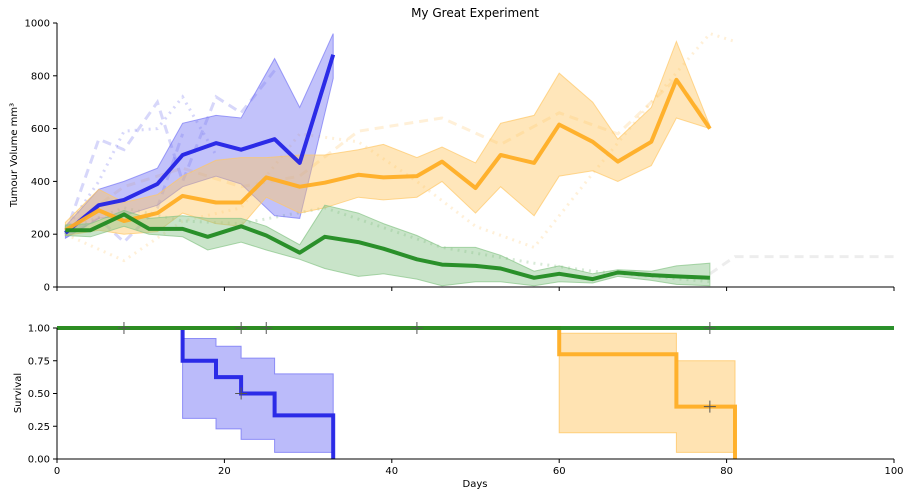 The width and height of the screenshot is (910, 496). Describe the element at coordinates (47, 288) in the screenshot. I see `y-tick-label: 0` at that location.